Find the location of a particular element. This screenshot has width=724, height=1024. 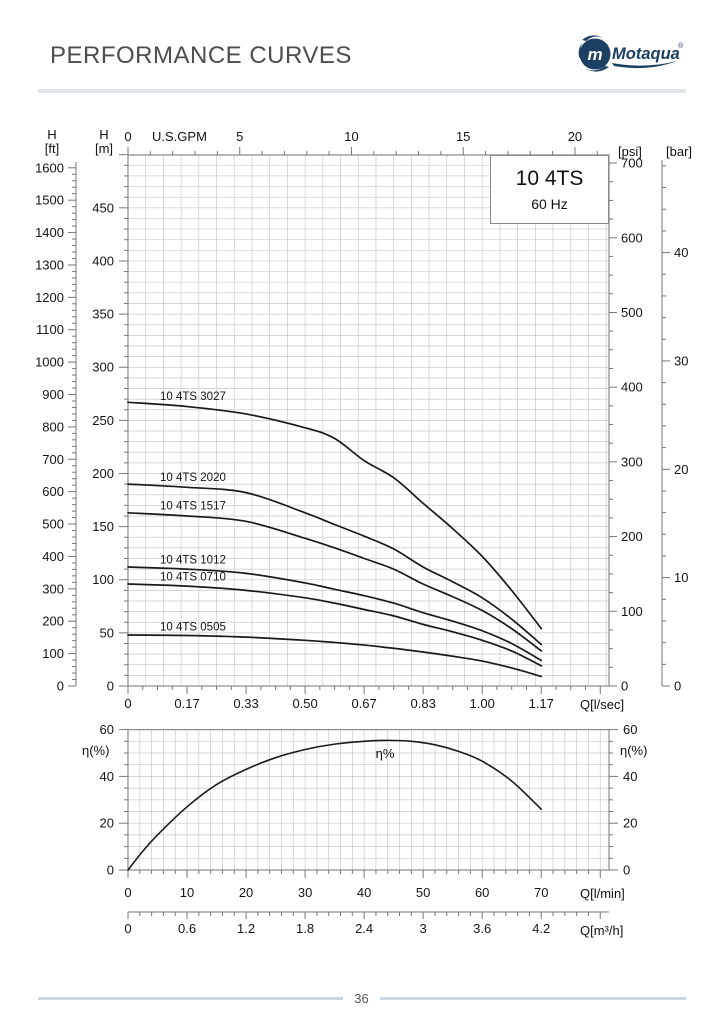

brand-name: Motaqua is located at coordinates (646, 54).